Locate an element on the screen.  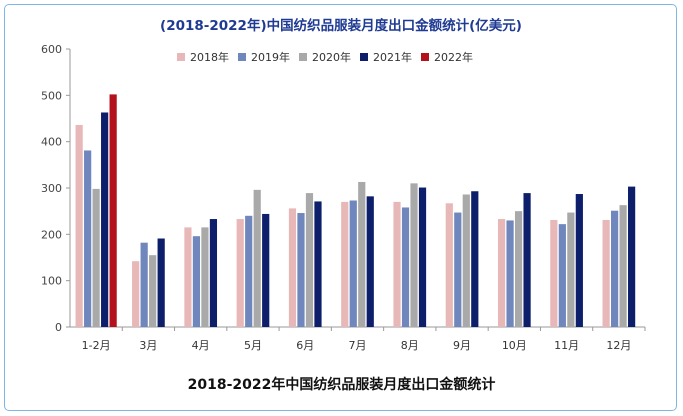
x-tick-label: 11月 is located at coordinates (566, 345).